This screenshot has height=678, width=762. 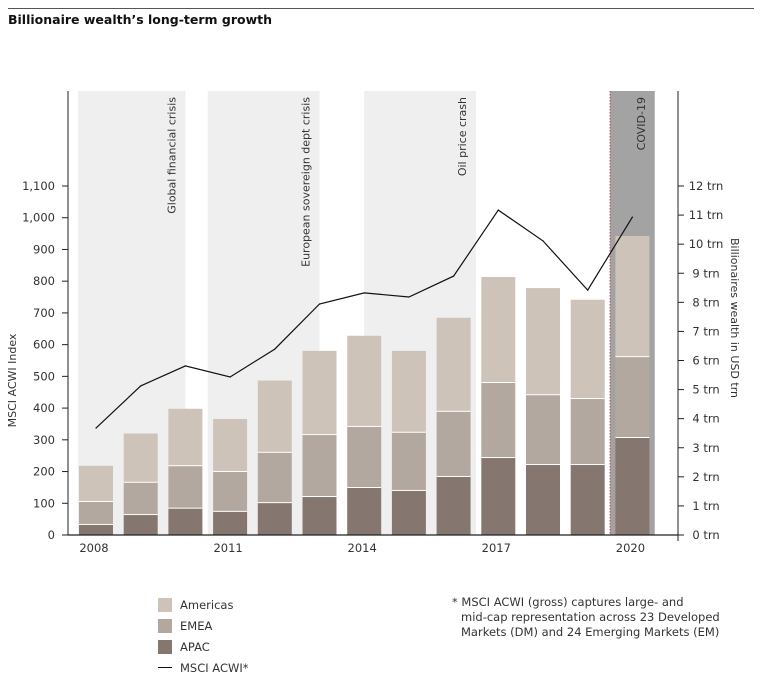 I want to click on bar-americas-2011, so click(x=230, y=445).